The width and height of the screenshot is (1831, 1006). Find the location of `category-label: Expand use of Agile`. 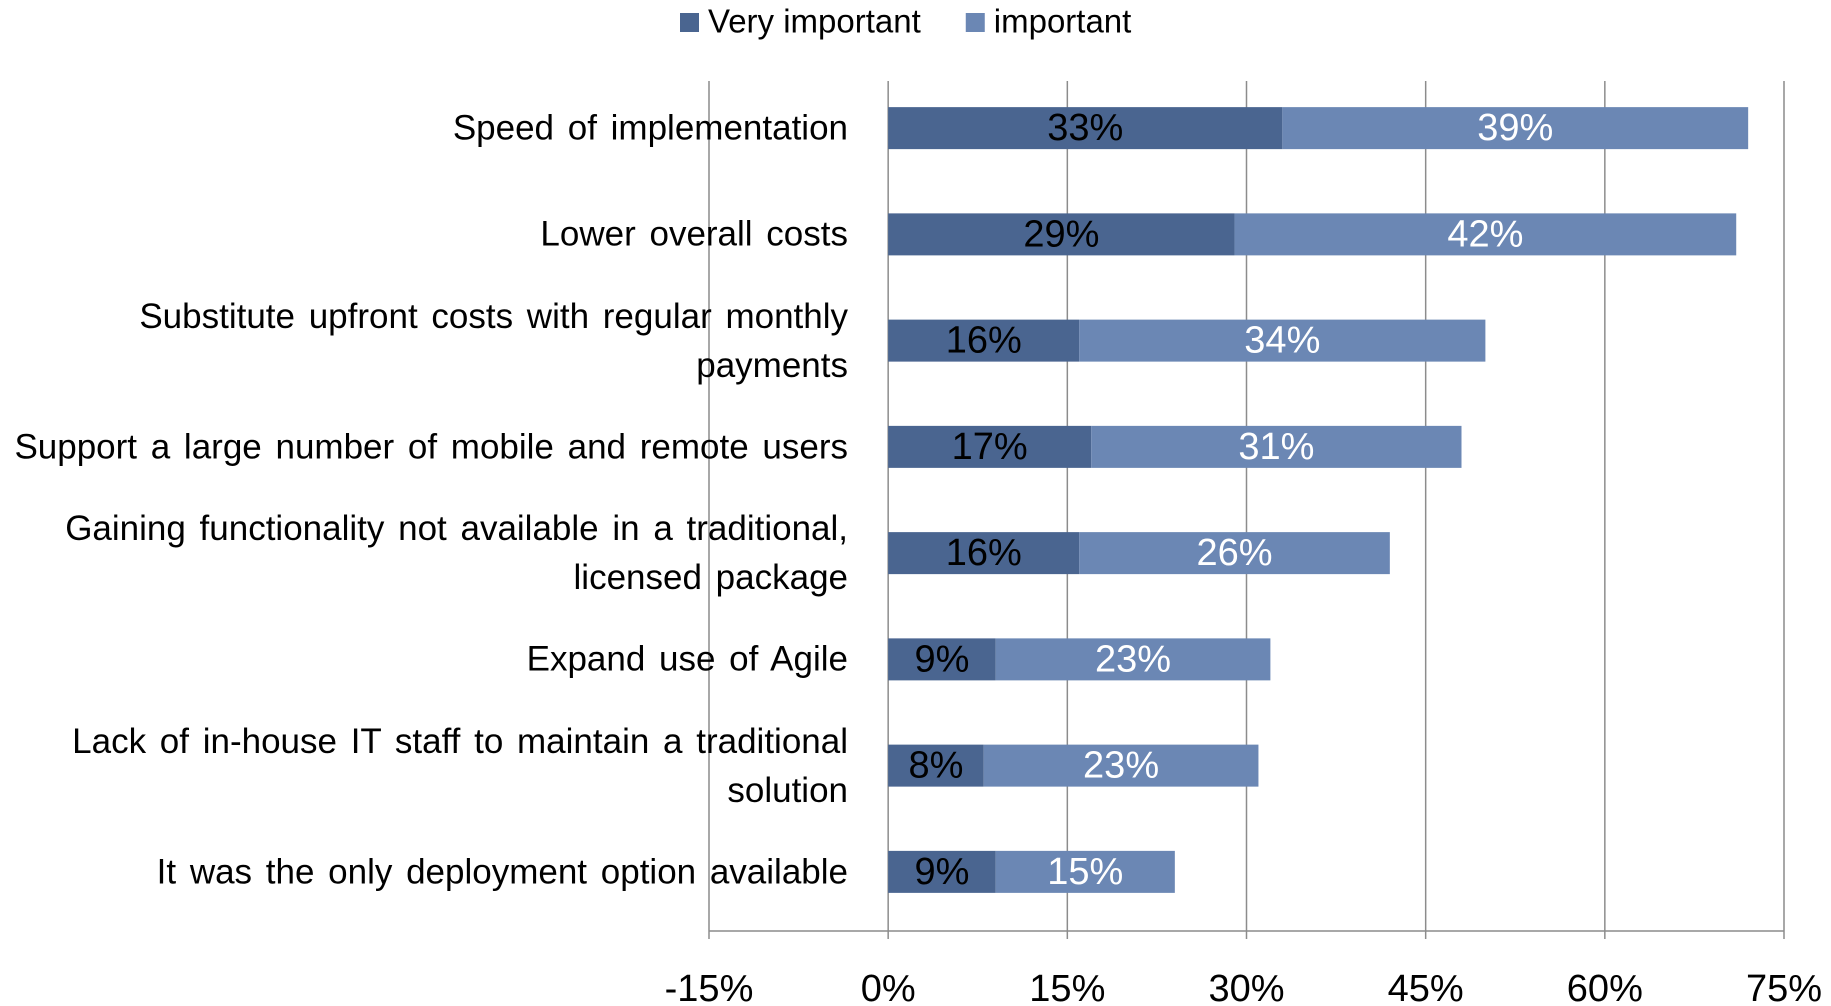

category-label: Expand use of Agile is located at coordinates (687, 659).